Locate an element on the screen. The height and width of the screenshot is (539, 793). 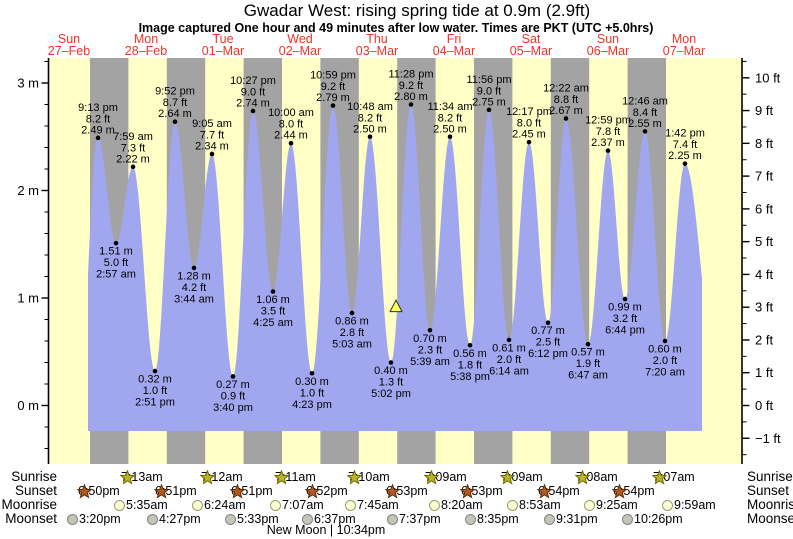
moonset-time: 10:26pm is located at coordinates (658, 519).